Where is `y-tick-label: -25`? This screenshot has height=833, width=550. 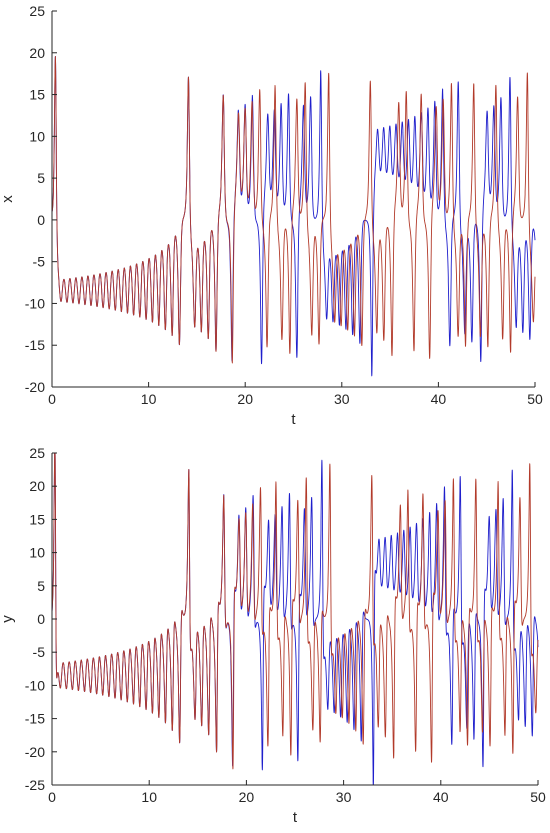
y-tick-label: -25 is located at coordinates (35, 785).